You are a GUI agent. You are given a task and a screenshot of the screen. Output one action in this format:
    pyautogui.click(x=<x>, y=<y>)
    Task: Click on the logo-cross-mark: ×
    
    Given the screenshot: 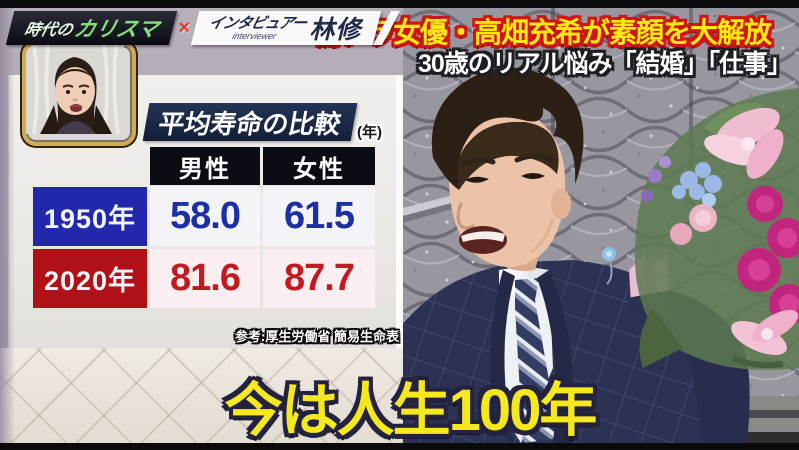 What is the action you would take?
    pyautogui.click(x=184, y=27)
    